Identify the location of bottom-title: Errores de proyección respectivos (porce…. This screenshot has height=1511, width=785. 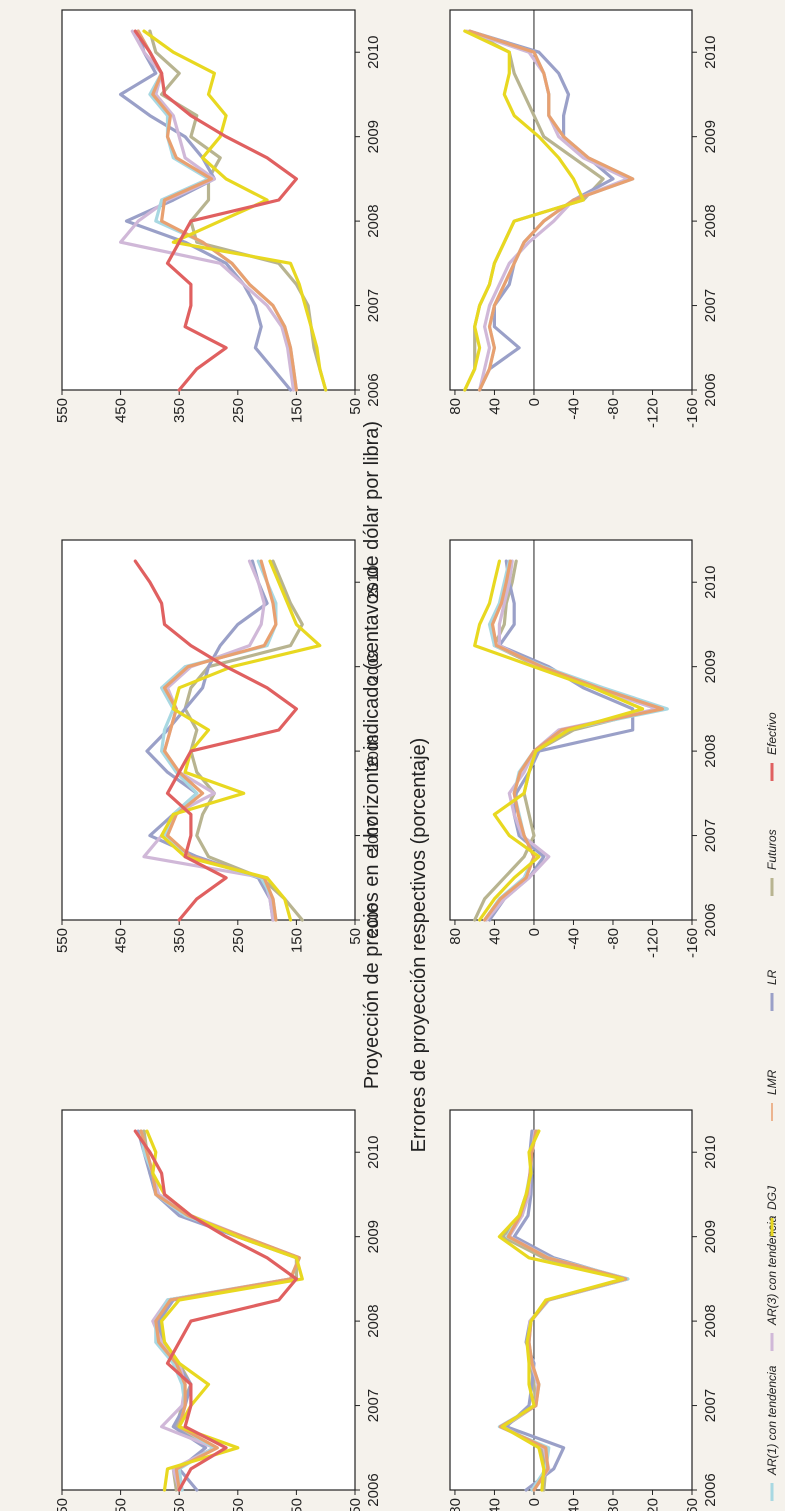
(419, 945).